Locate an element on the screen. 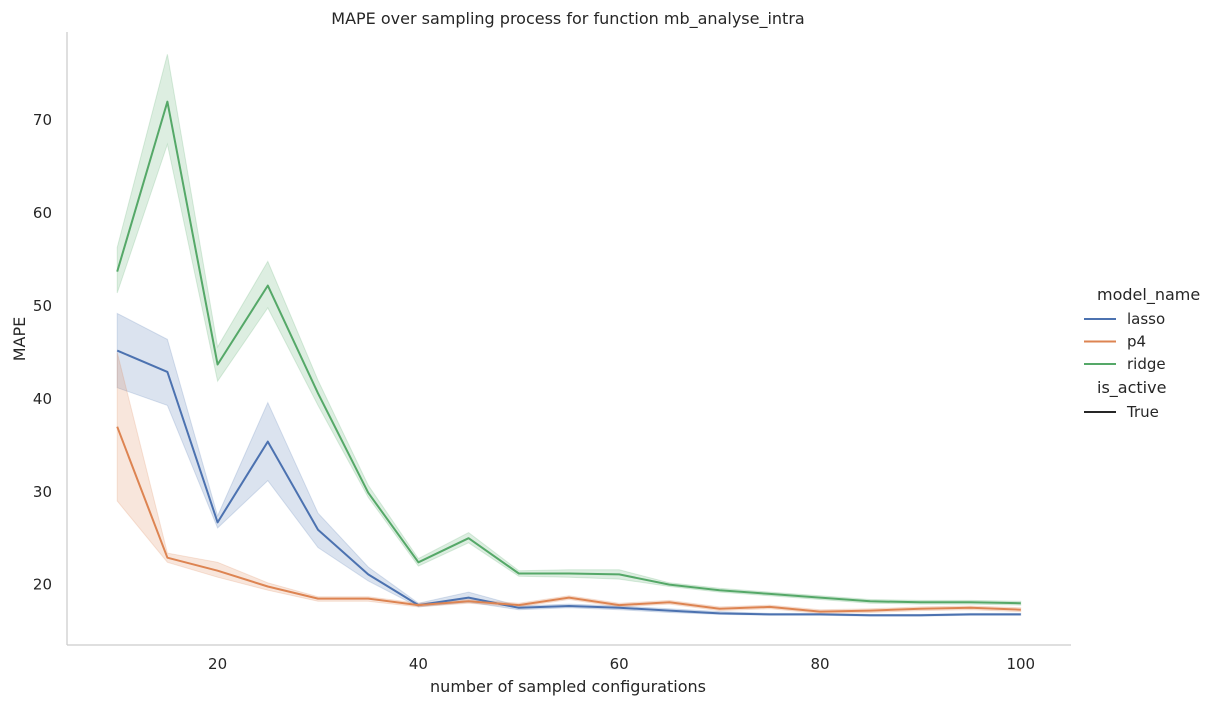 The width and height of the screenshot is (1217, 706). legend-items: lasso p4 ridge is located at coordinates (1125, 341).